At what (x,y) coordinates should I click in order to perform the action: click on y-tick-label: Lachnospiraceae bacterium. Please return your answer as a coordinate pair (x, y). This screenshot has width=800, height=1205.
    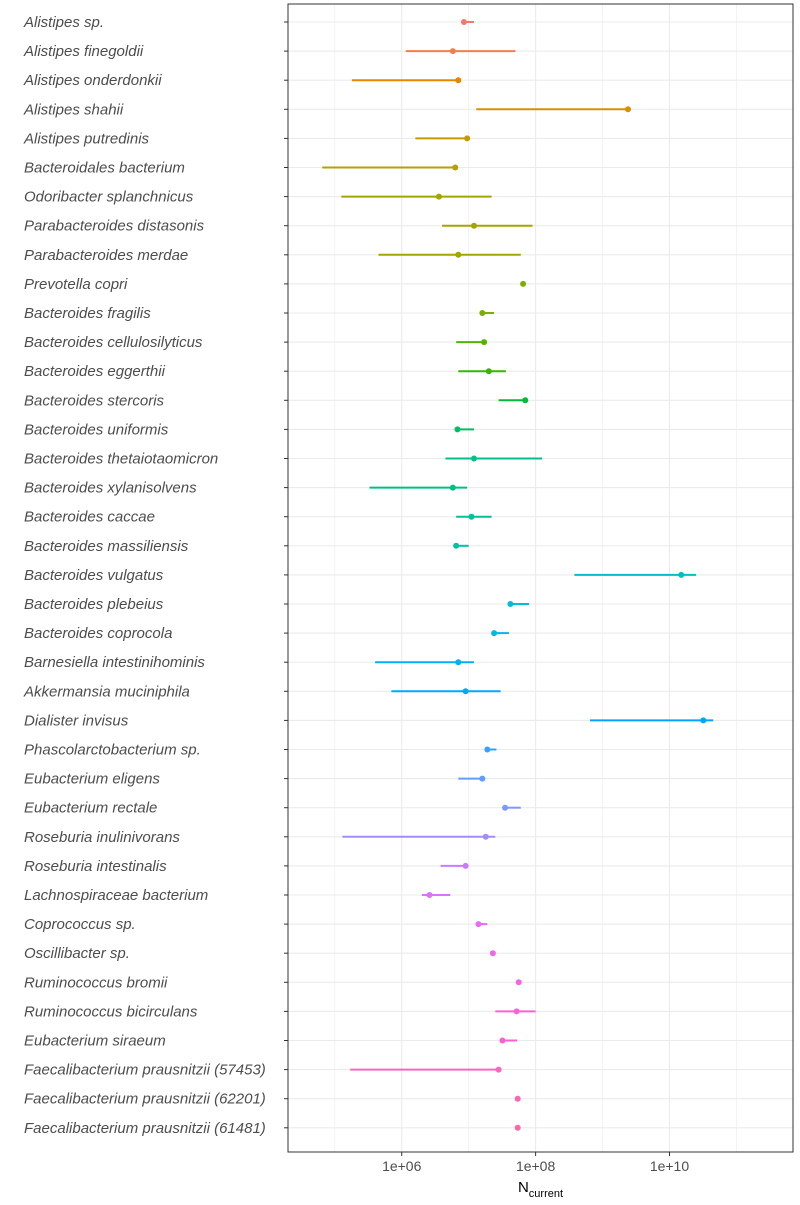
    Looking at the image, I should click on (116, 895).